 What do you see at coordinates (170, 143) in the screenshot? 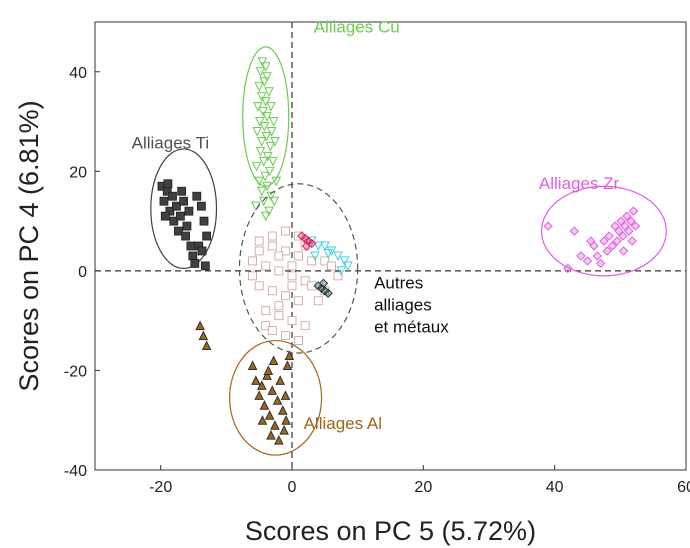
I see `cluster-label: Alliages Ti` at bounding box center [170, 143].